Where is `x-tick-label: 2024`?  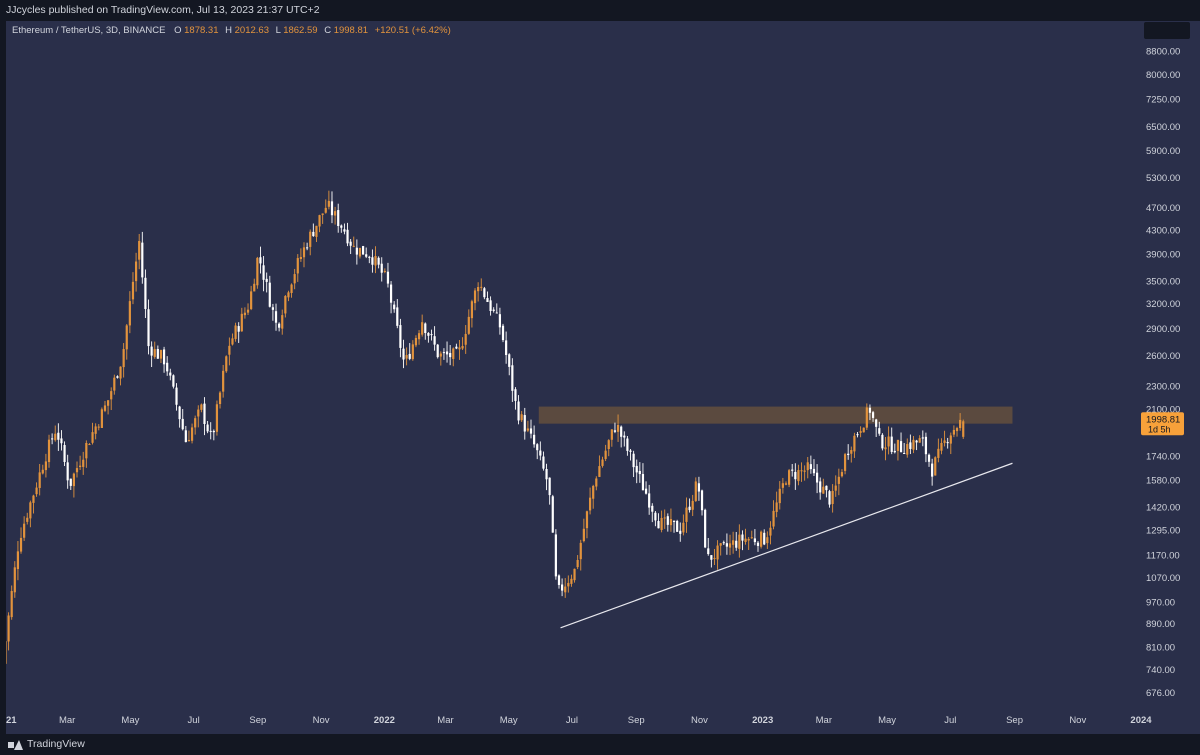
x-tick-label: 2024 is located at coordinates (1141, 720).